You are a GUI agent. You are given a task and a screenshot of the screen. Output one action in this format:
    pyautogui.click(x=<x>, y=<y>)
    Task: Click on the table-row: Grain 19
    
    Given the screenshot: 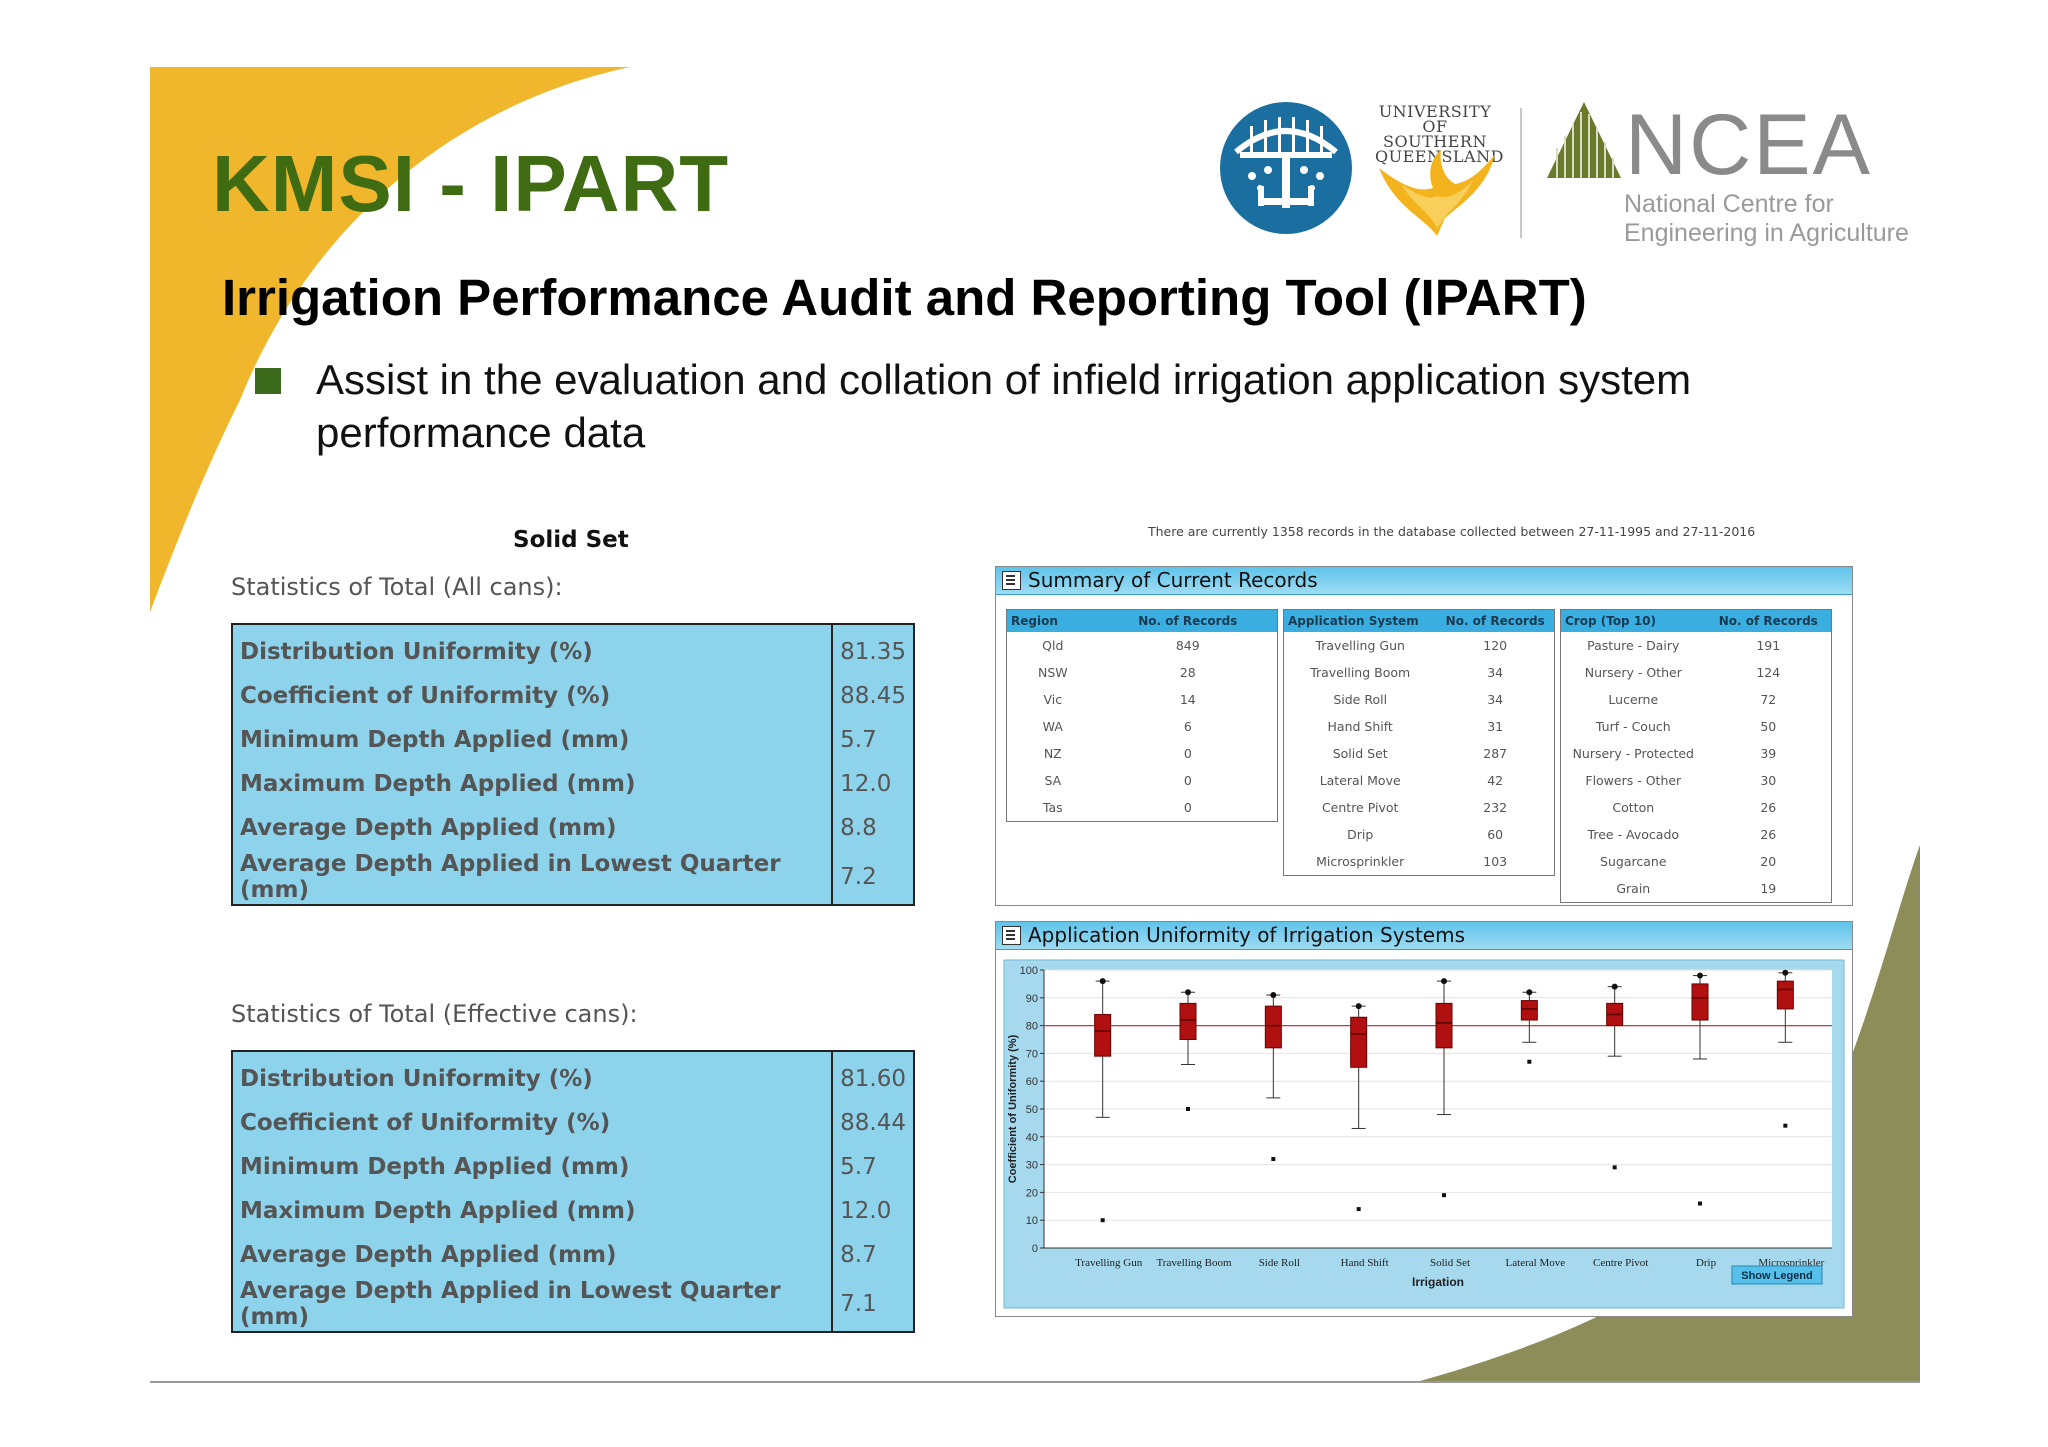 What is the action you would take?
    pyautogui.click(x=1696, y=889)
    